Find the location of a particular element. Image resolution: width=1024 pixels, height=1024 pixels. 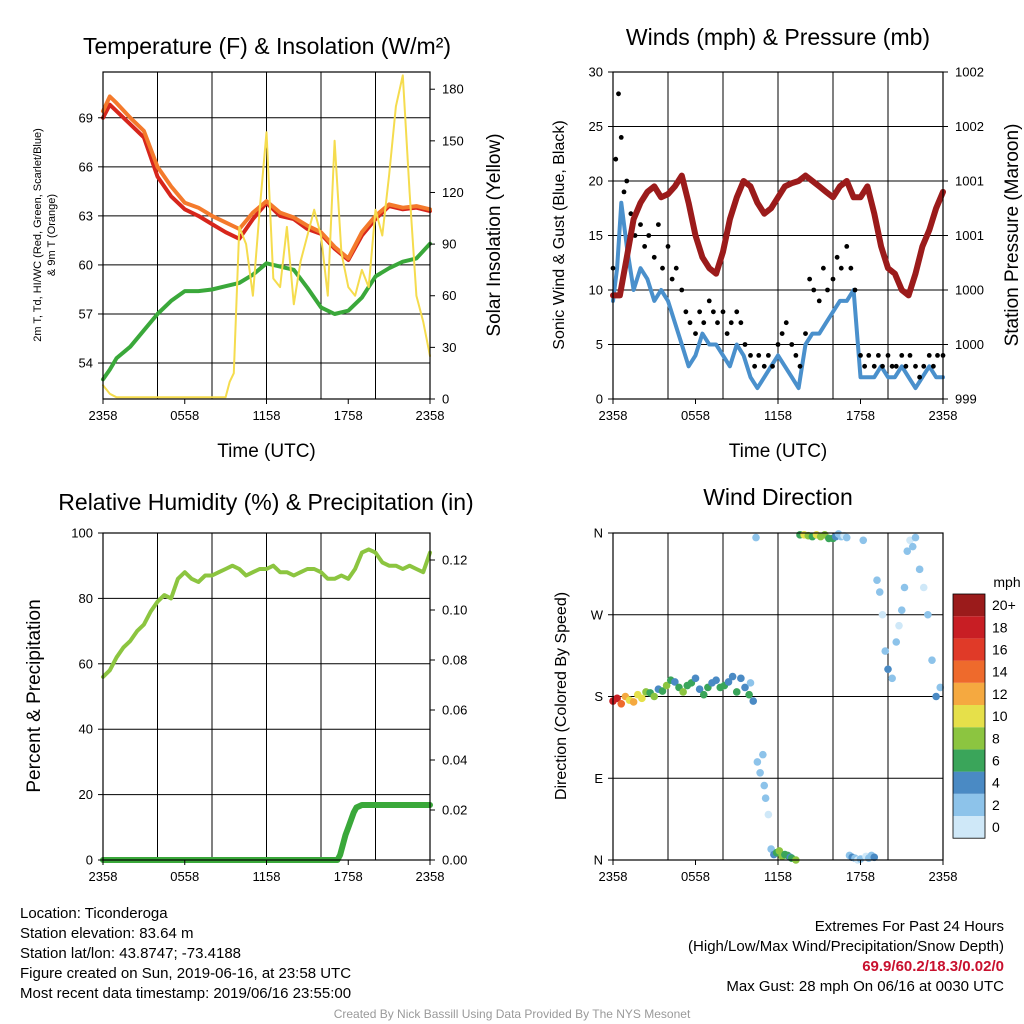

y-tick-label: 15 is located at coordinates (596, 235).